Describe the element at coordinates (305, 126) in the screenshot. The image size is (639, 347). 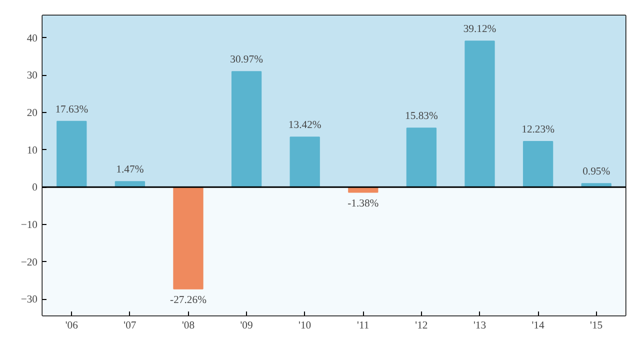
I see `data-label: 13.42%` at that location.